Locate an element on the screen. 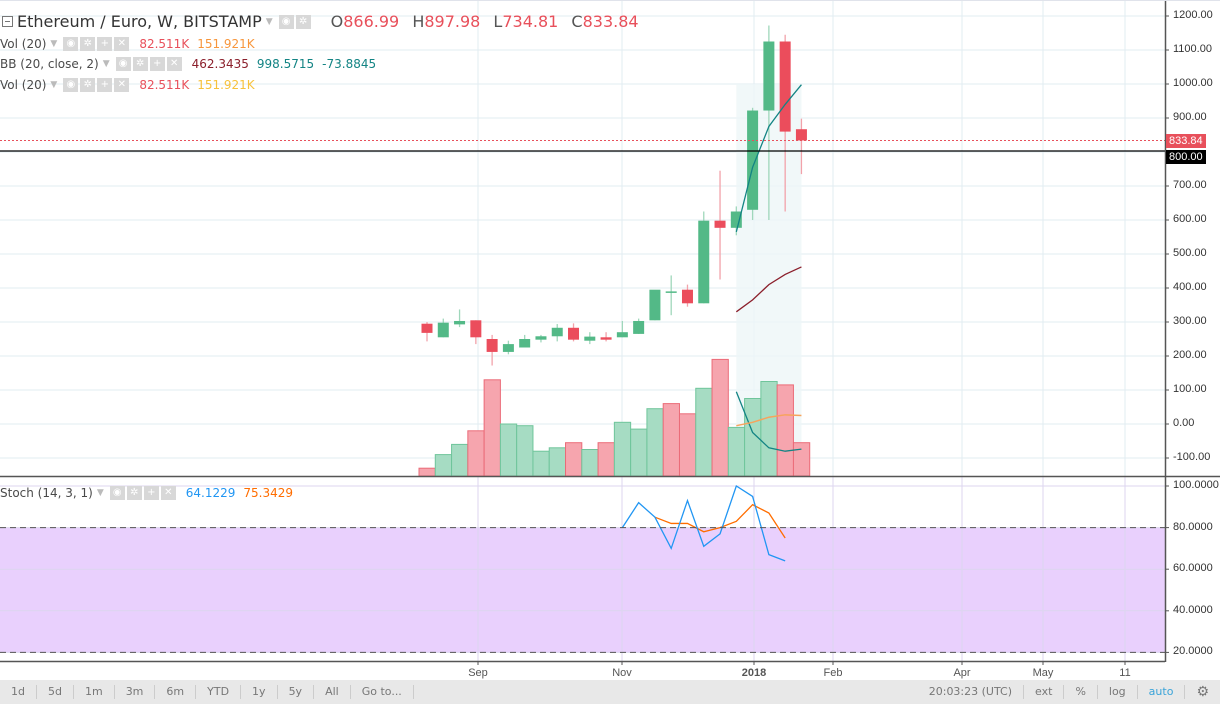 The image size is (1220, 704). range-5d: 5d is located at coordinates (55, 692).